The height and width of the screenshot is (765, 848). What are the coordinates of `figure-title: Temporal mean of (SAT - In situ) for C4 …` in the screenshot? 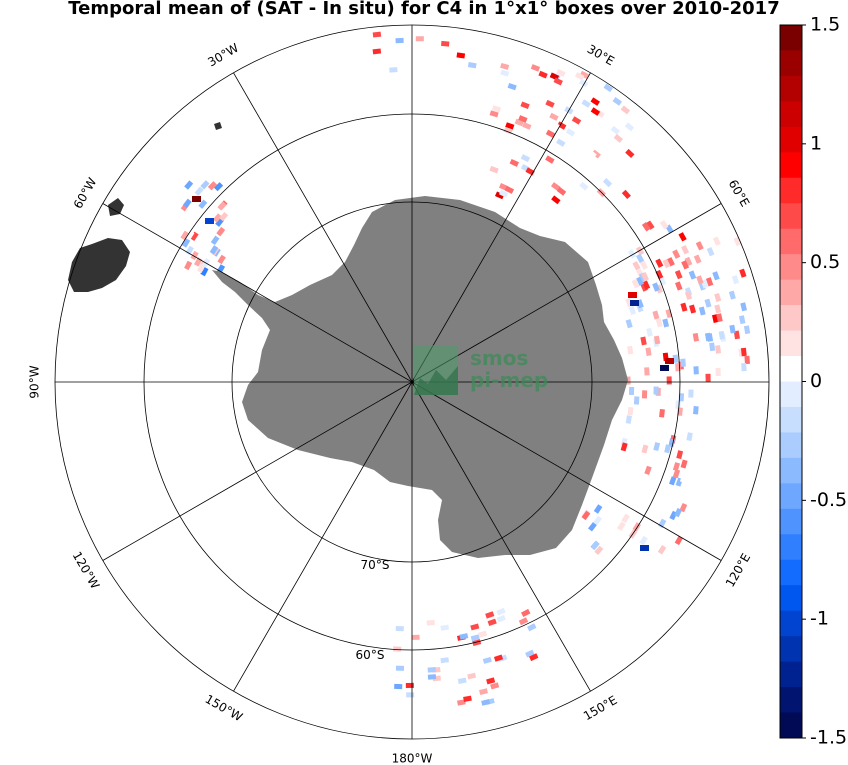 It's located at (424, 9).